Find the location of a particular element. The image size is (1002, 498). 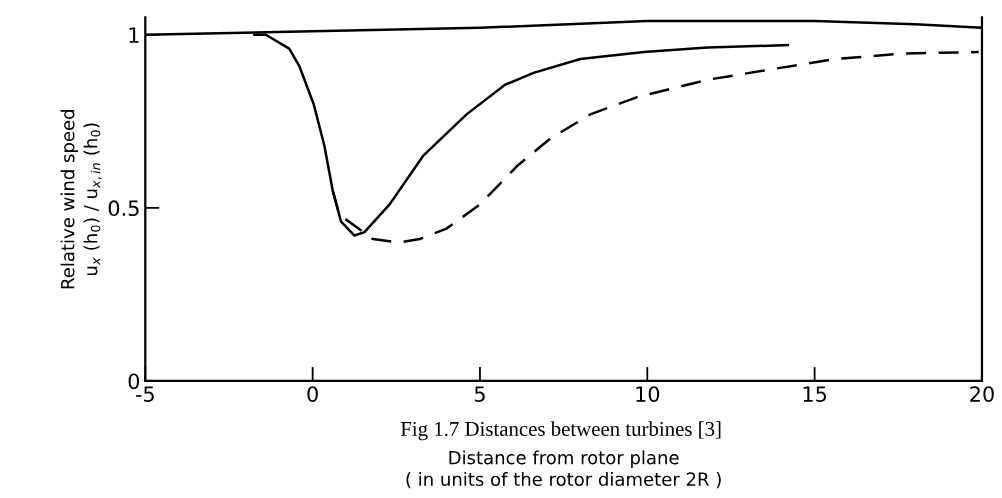

text: Relative wind speed u$_{x}$ (h$_{0}$) / u$_{x,in}$ (h$_{0}$) is located at coordinates (81, 199).